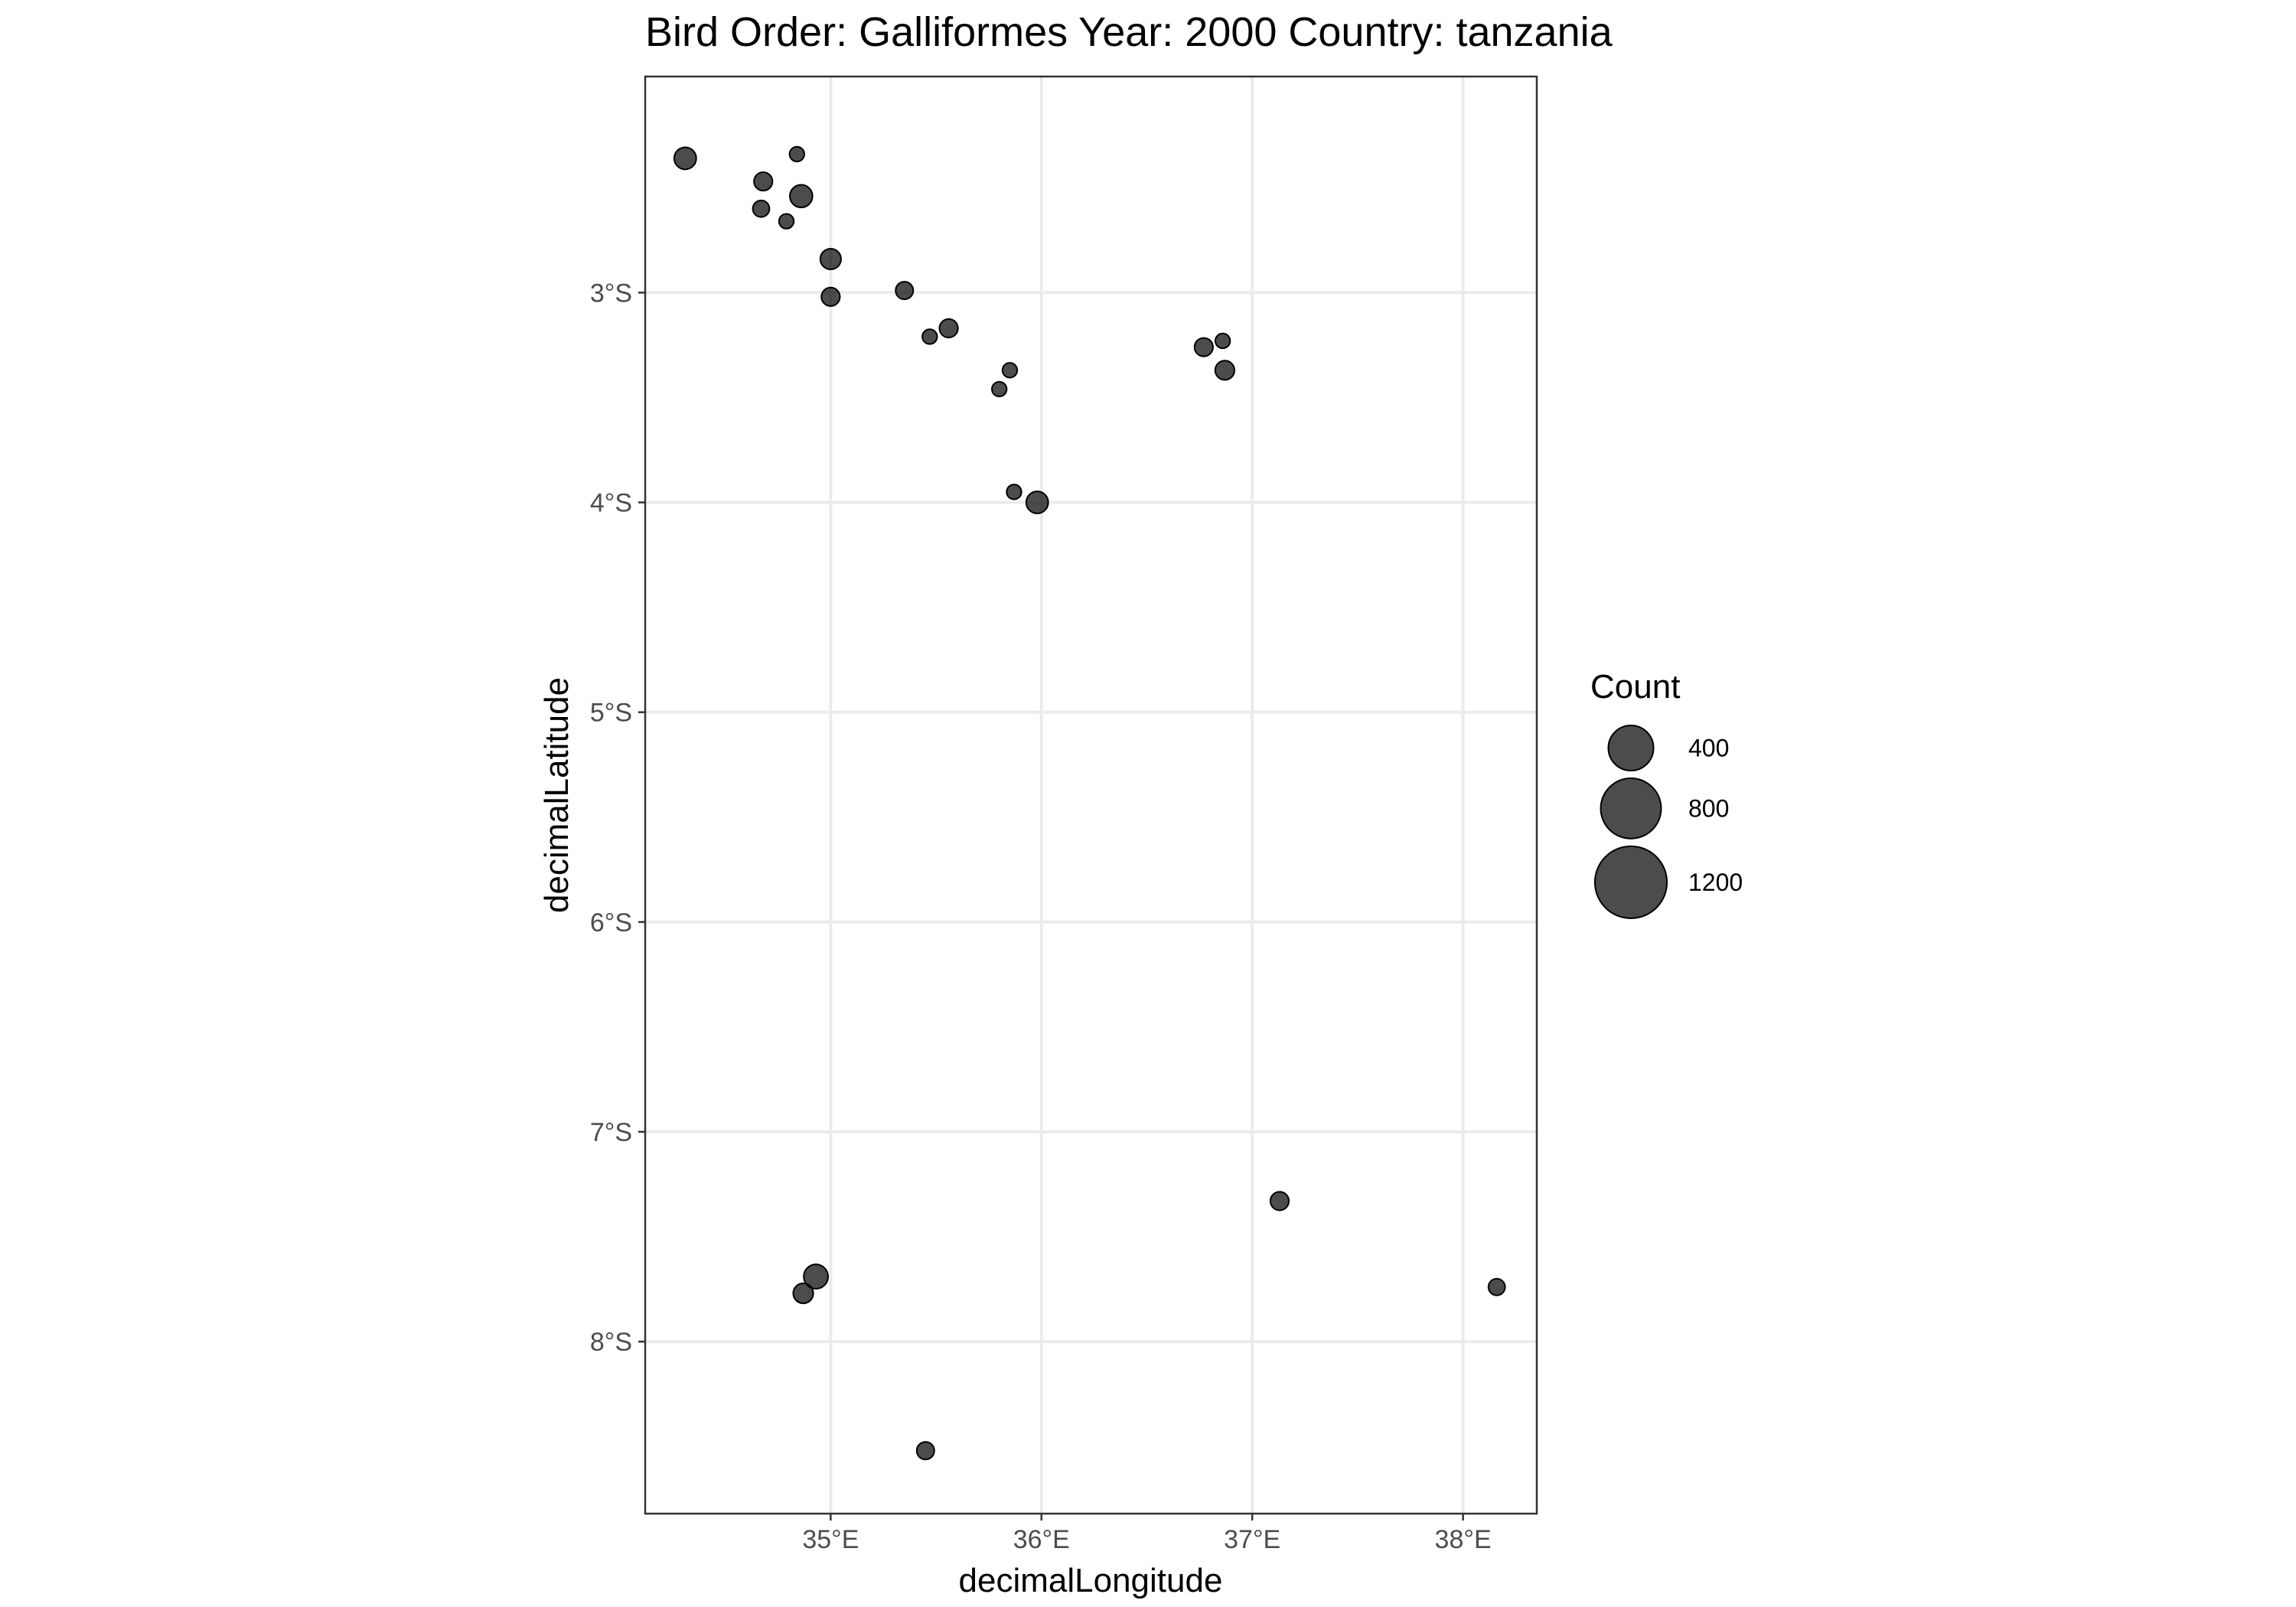 This screenshot has height=1607, width=2296. What do you see at coordinates (1091, 1580) in the screenshot?
I see `x-axis-title: decimalLongitude` at bounding box center [1091, 1580].